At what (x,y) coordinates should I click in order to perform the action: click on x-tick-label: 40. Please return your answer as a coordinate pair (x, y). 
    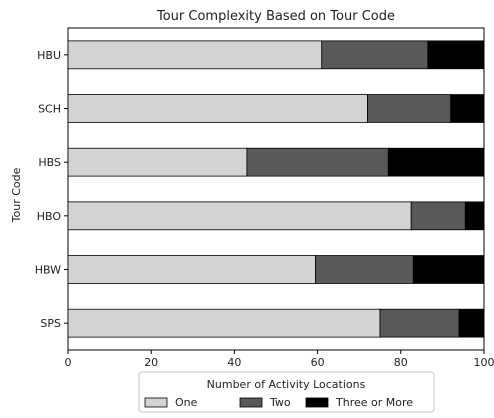
    Looking at the image, I should click on (234, 362).